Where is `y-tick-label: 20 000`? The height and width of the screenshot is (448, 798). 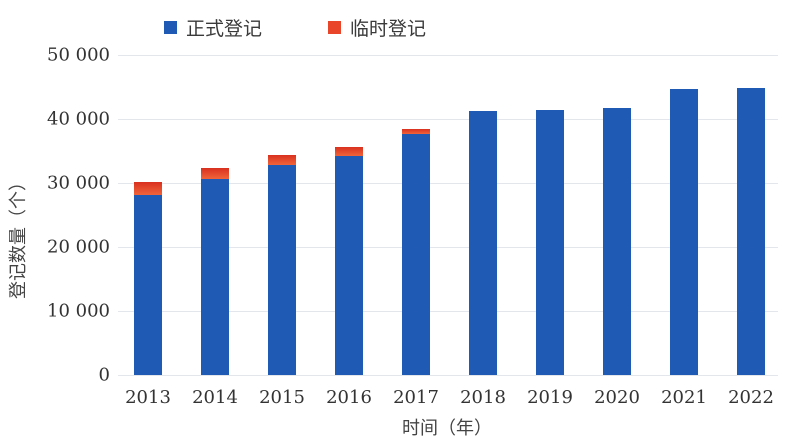
y-tick-label: 20 000 is located at coordinates (78, 247).